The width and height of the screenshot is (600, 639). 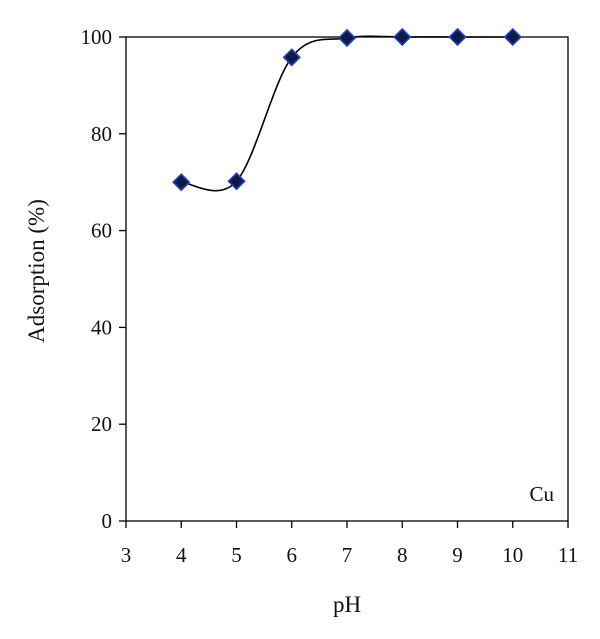 I want to click on x-tick-label: 8, so click(x=402, y=555).